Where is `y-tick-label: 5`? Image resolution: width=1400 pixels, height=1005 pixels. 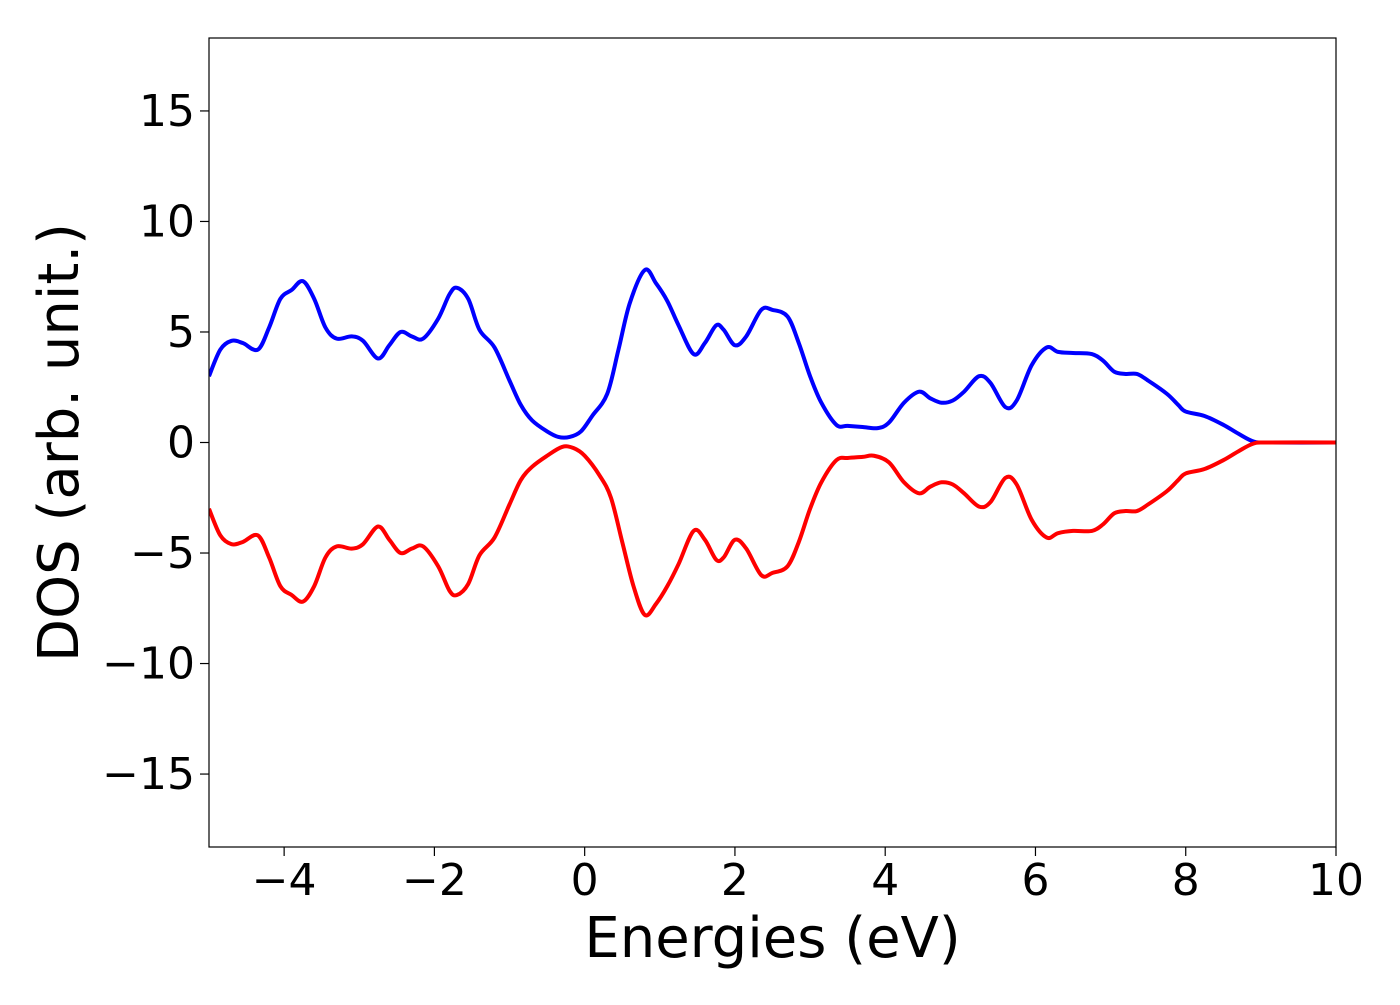 y-tick-label: 5 is located at coordinates (181, 332).